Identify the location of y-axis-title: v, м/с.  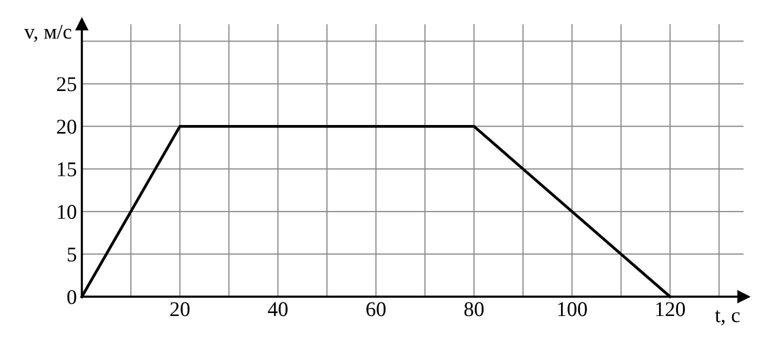
(48, 33).